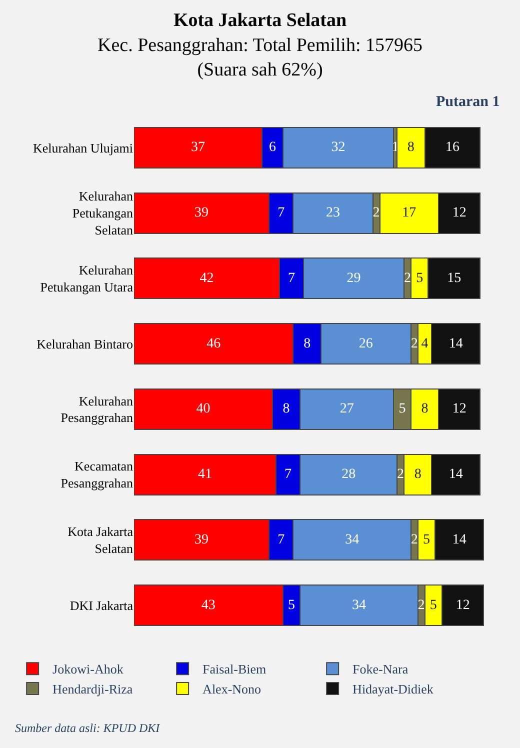 The image size is (520, 748). Describe the element at coordinates (208, 605) in the screenshot. I see `data-label: 43` at that location.